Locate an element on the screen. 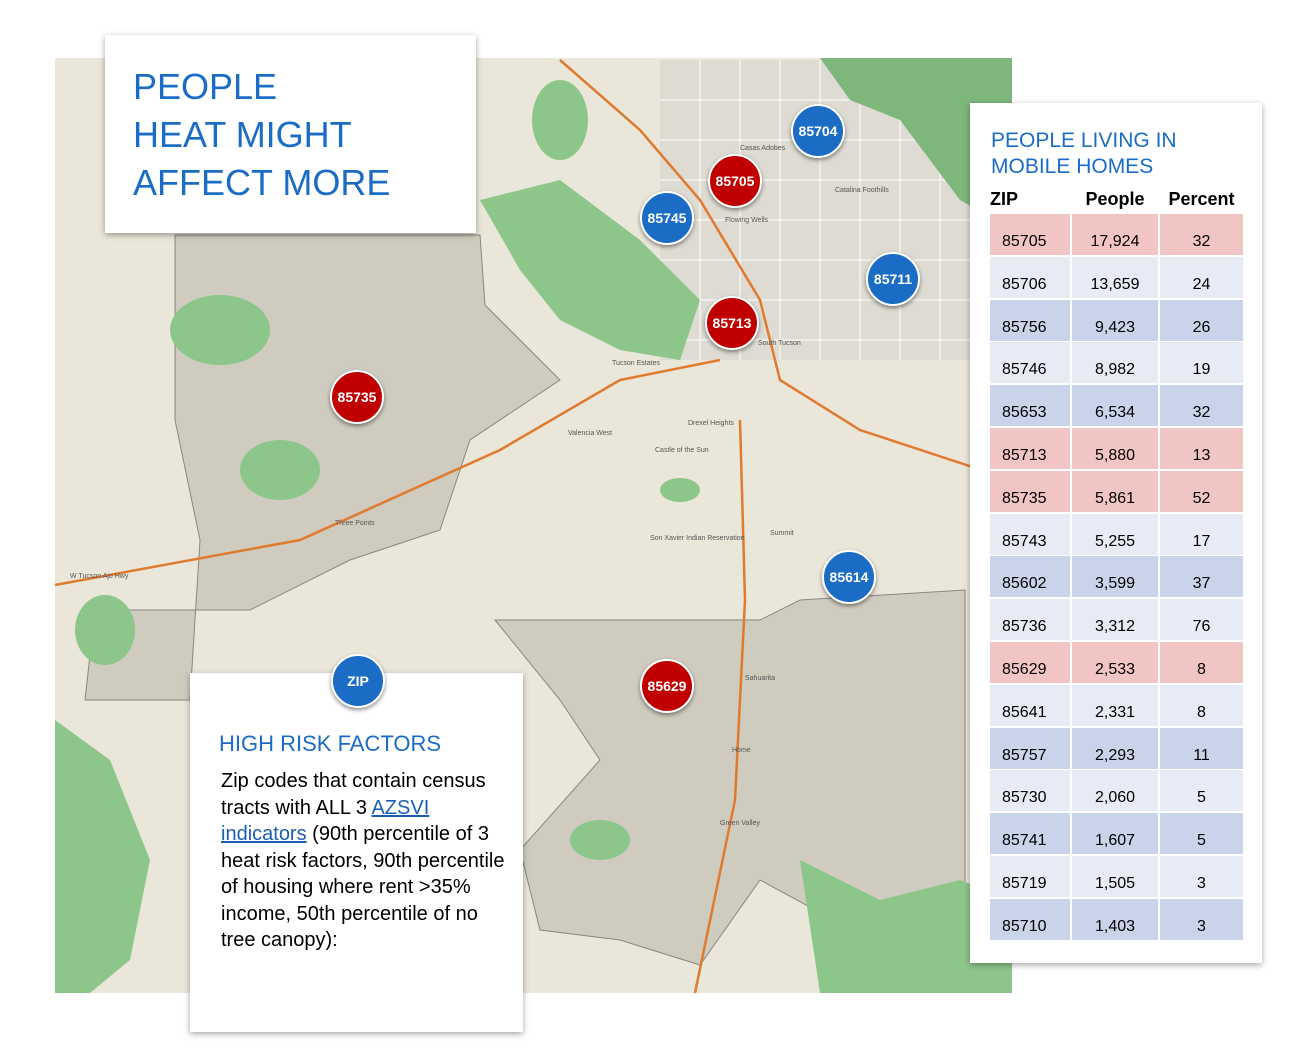 This screenshot has height=1054, width=1296. map-label: Home is located at coordinates (741, 750).